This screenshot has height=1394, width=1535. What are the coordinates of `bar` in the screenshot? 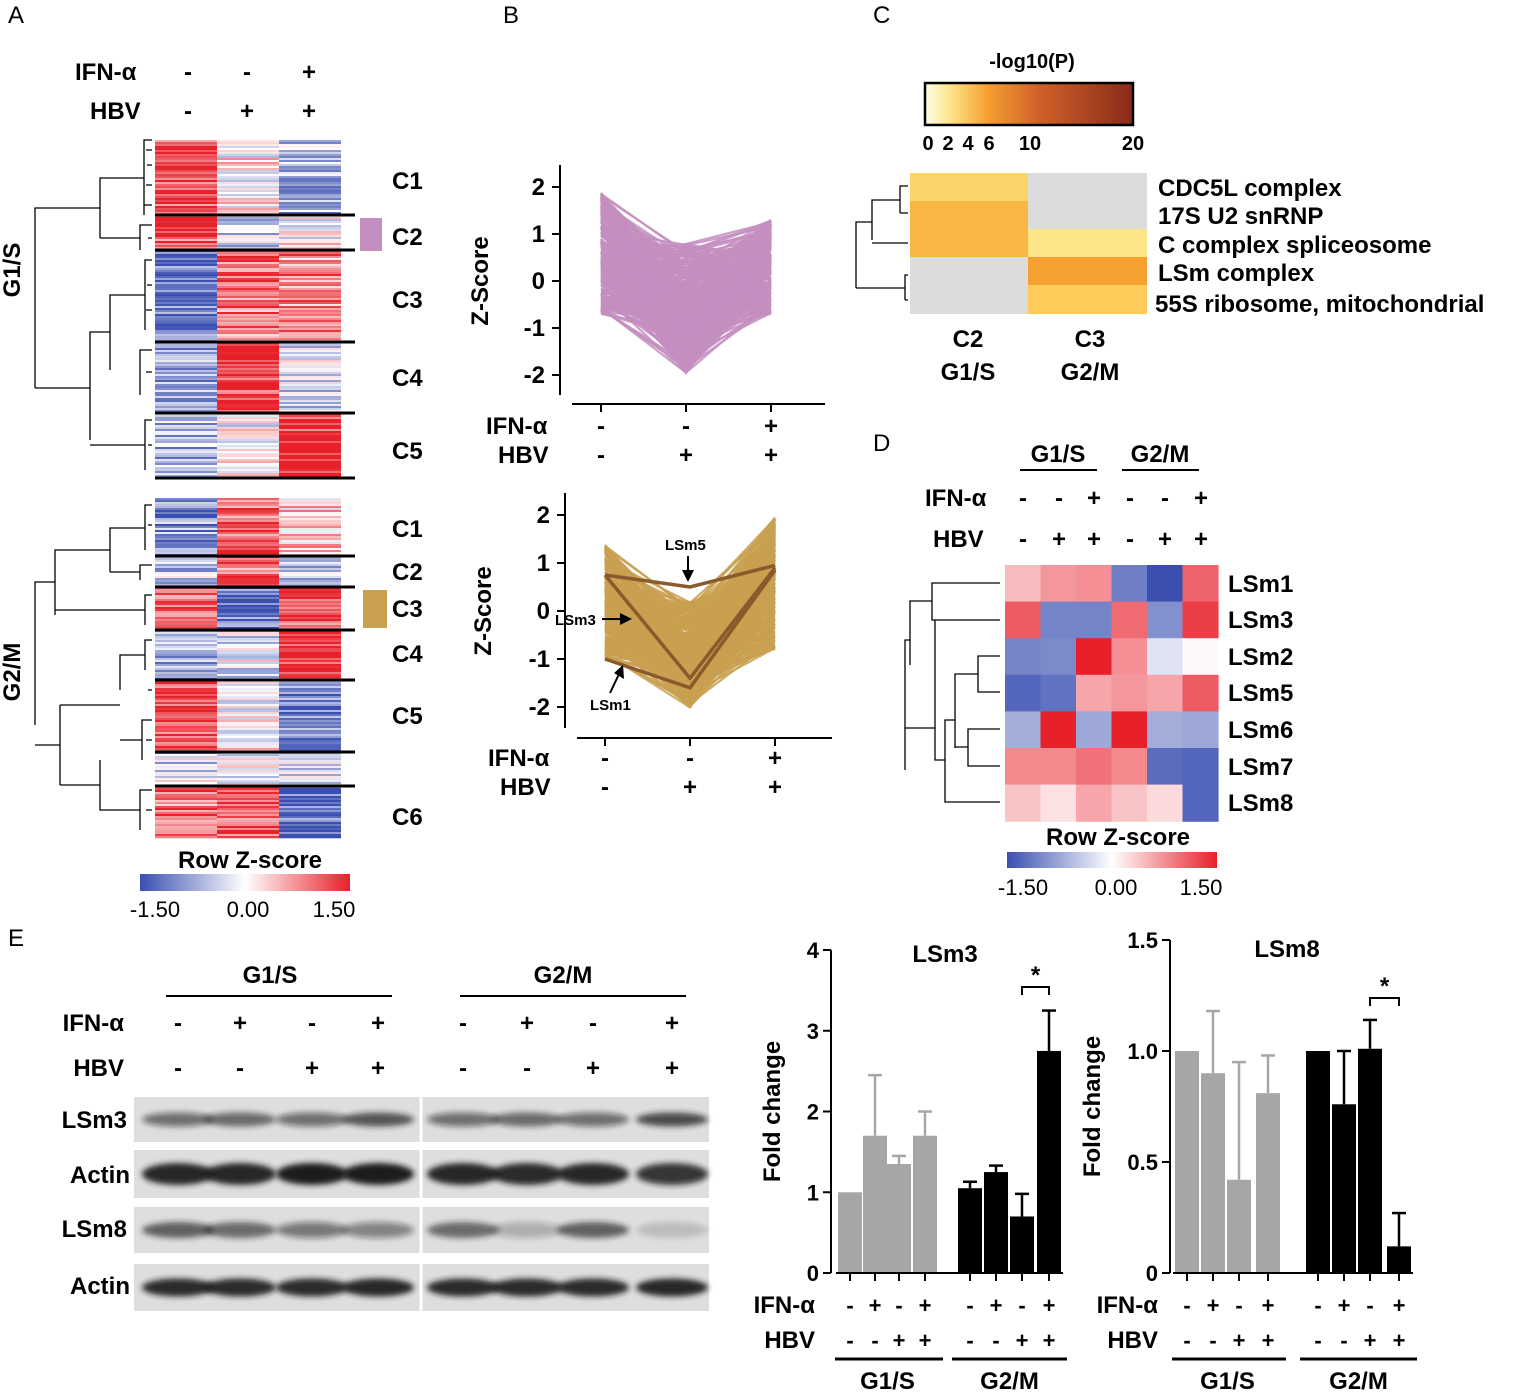 It's located at (925, 1204).